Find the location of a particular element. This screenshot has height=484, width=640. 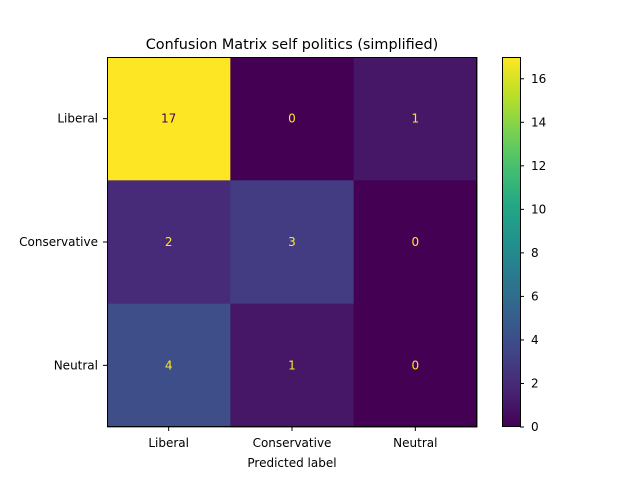

heatmap-cell-r0-c1 is located at coordinates (292, 119).